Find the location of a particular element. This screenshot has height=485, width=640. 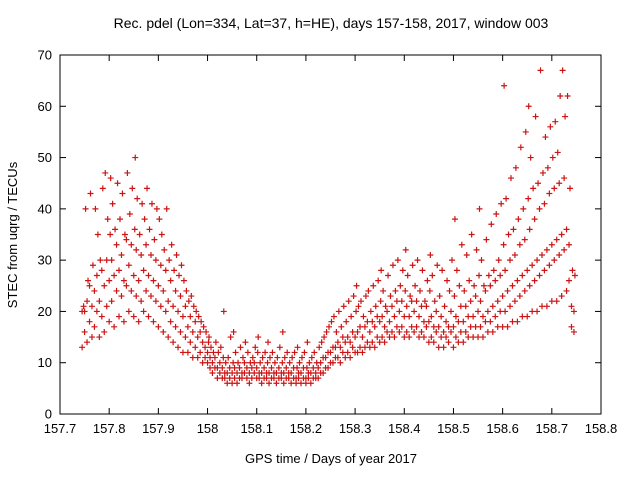

x-tick-label: 158.6 is located at coordinates (502, 428).